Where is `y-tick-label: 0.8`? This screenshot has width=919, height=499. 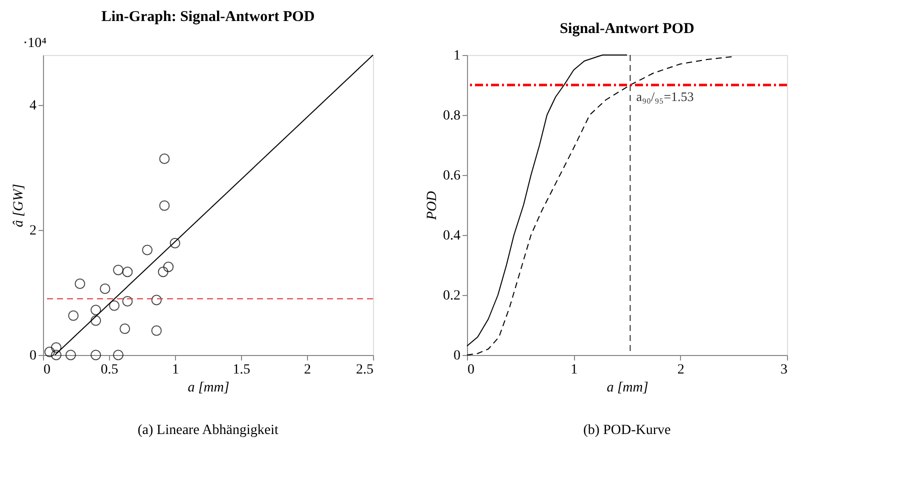
y-tick-label: 0.8 is located at coordinates (451, 116).